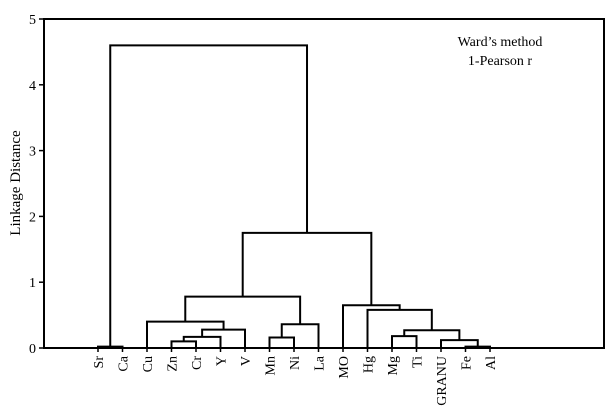 The height and width of the screenshot is (420, 612). I want to click on leaf-label-mo: MO, so click(344, 367).